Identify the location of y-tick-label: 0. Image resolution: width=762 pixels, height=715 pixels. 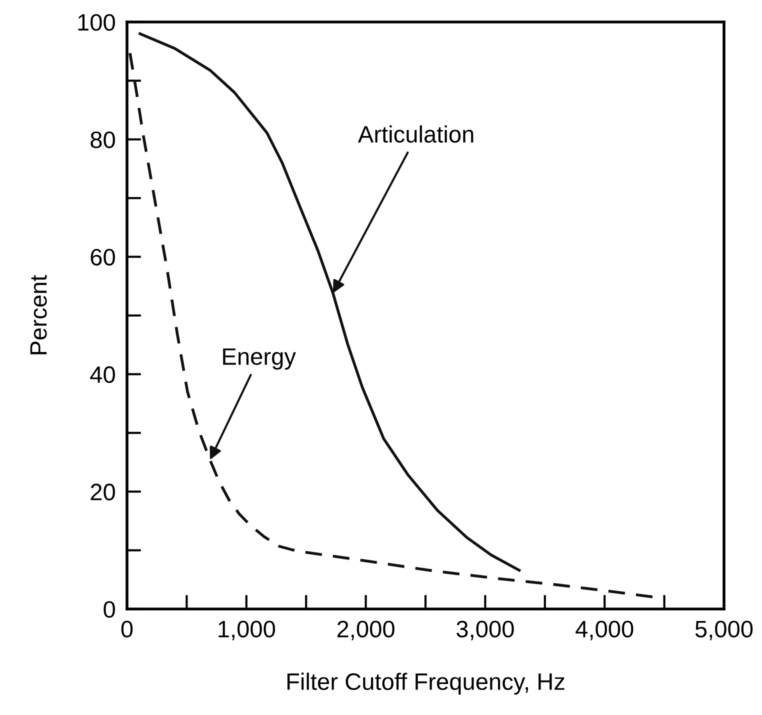
(109, 609).